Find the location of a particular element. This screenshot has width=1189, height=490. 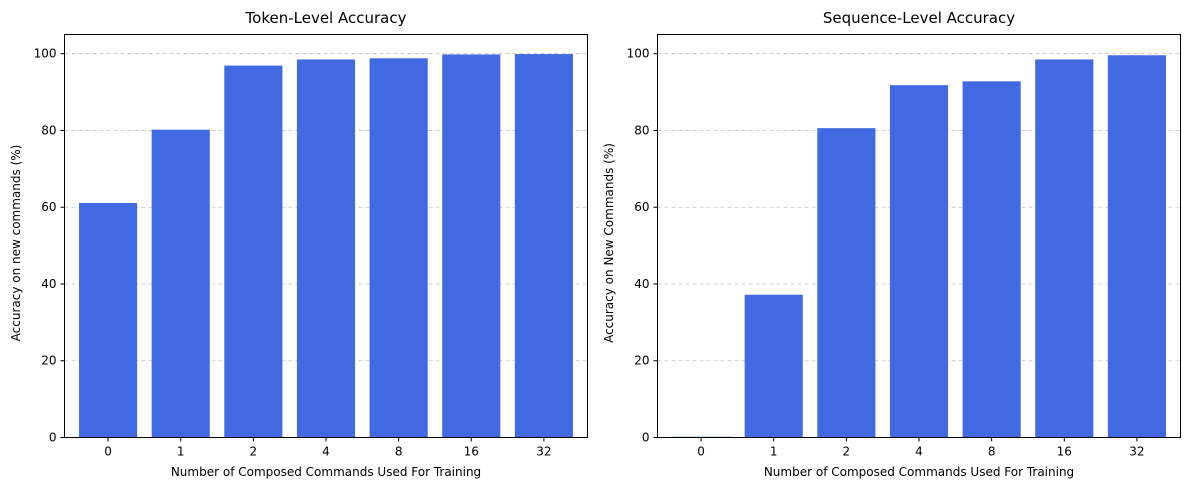

y-axis-label: Accuracy on New Commands (%) is located at coordinates (609, 243).